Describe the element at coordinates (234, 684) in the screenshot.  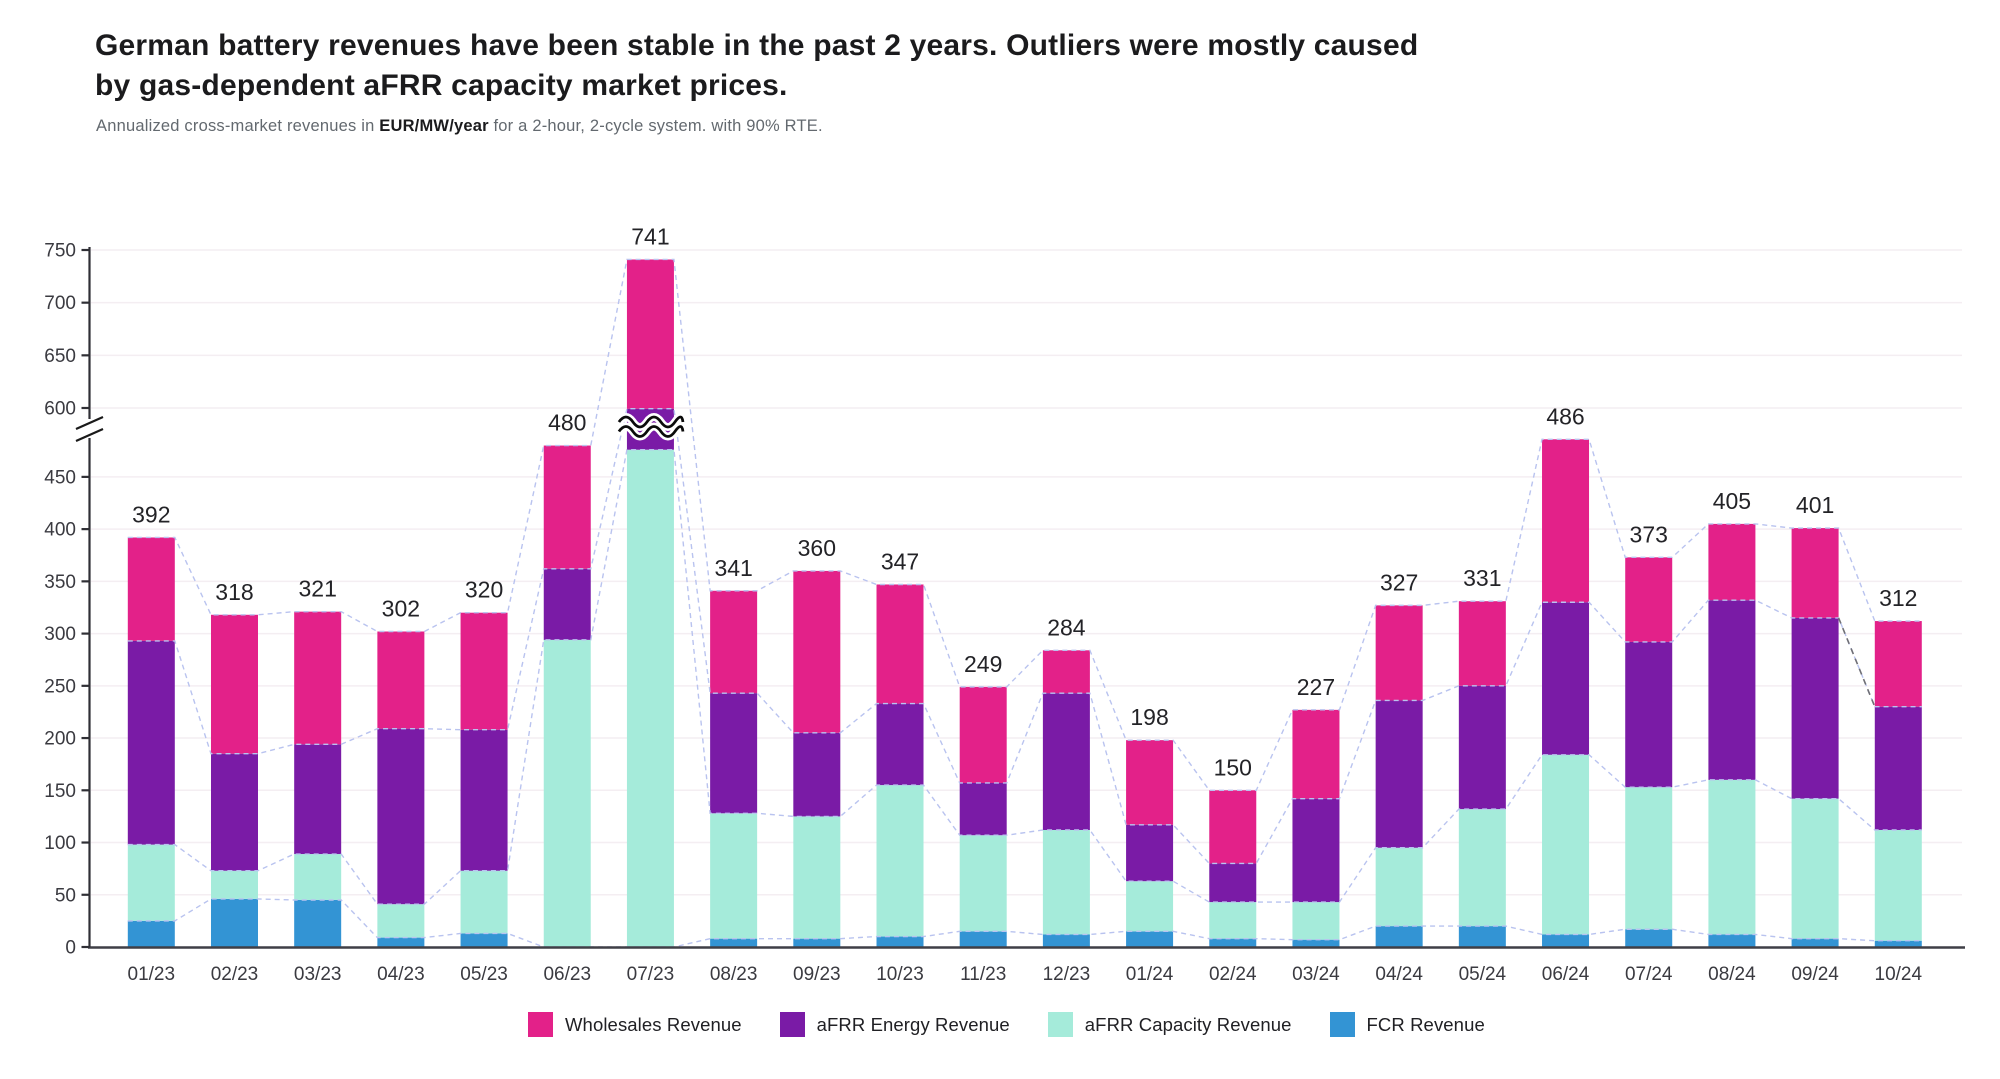
I see `bar-segment-02/23-wholesales-revenue` at that location.